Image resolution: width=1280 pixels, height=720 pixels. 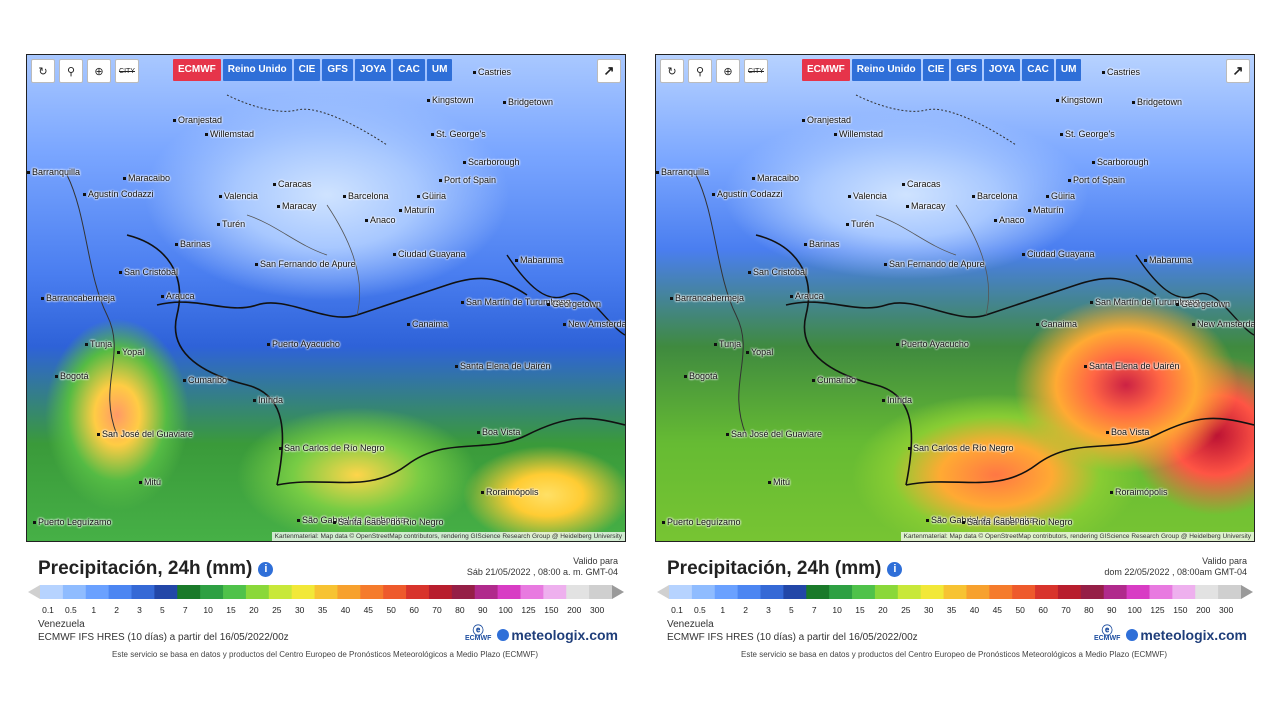 What do you see at coordinates (516, 302) in the screenshot?
I see `city-label: San Martín de Turumbang` at bounding box center [516, 302].